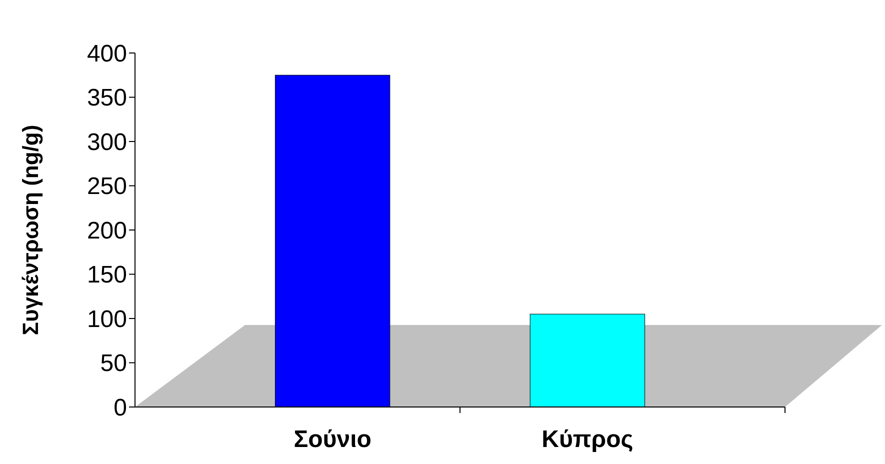  What do you see at coordinates (30, 230) in the screenshot?
I see `y-axis-title: Συγκέντρωση (ng/g)` at bounding box center [30, 230].